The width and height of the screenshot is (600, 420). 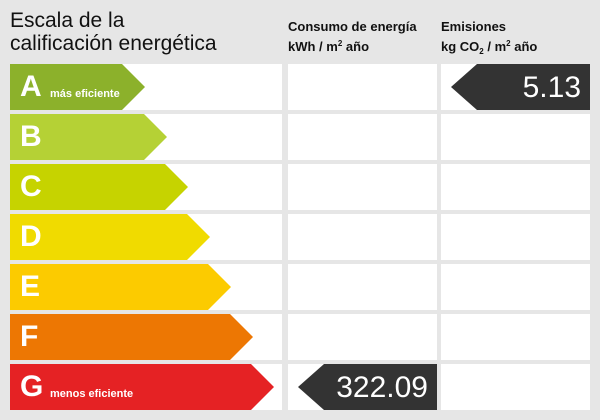 What do you see at coordinates (474, 26) in the screenshot?
I see `emisiones-header-label: Emisiones` at bounding box center [474, 26].